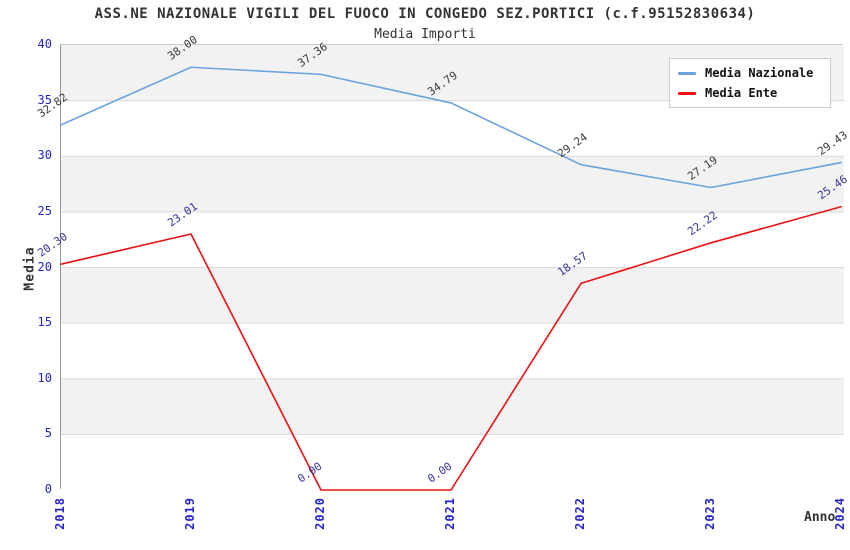 Image resolution: width=850 pixels, height=550 pixels. I want to click on y-tick-label: 5, so click(48, 433).